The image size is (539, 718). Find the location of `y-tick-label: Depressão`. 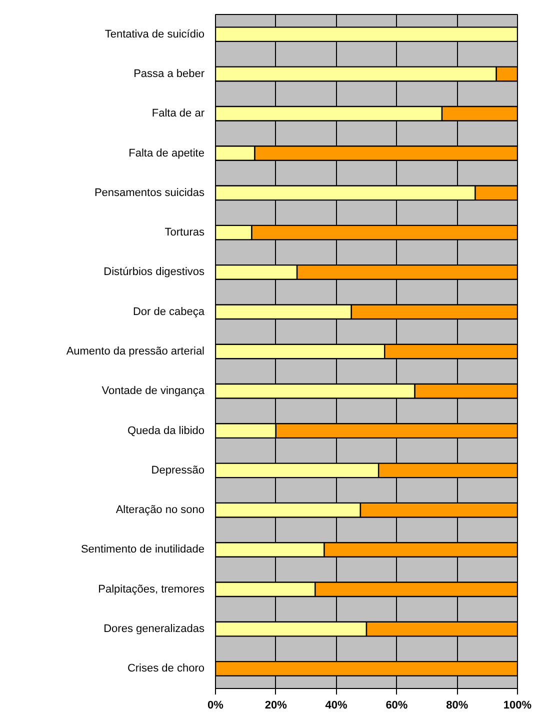

y-tick-label: Depressão is located at coordinates (178, 470).